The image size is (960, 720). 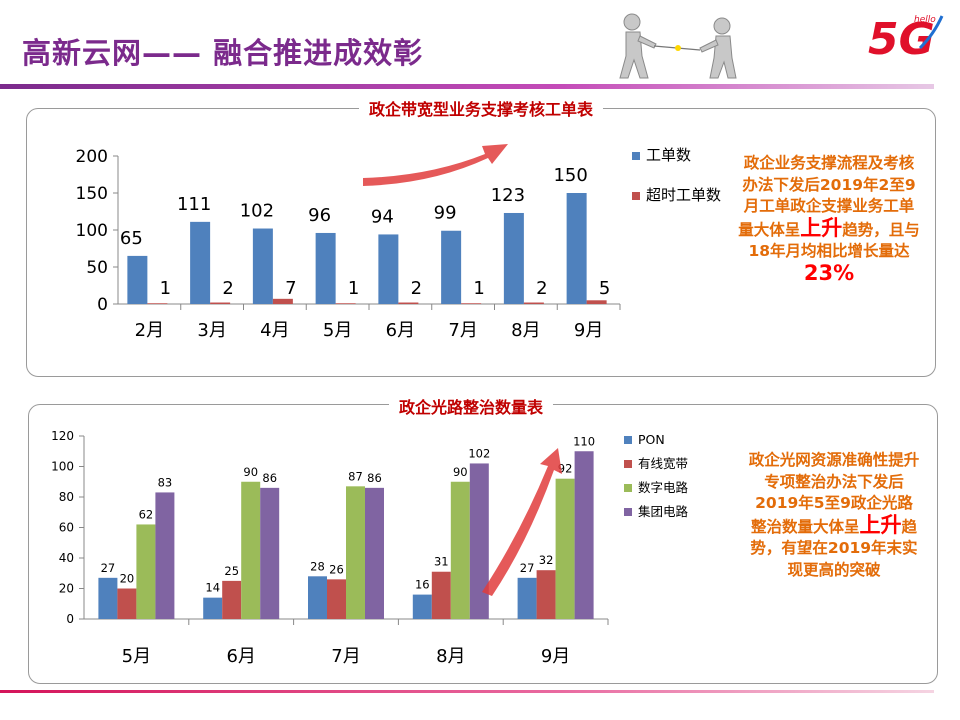 I want to click on data-label: 25, so click(x=231, y=571).